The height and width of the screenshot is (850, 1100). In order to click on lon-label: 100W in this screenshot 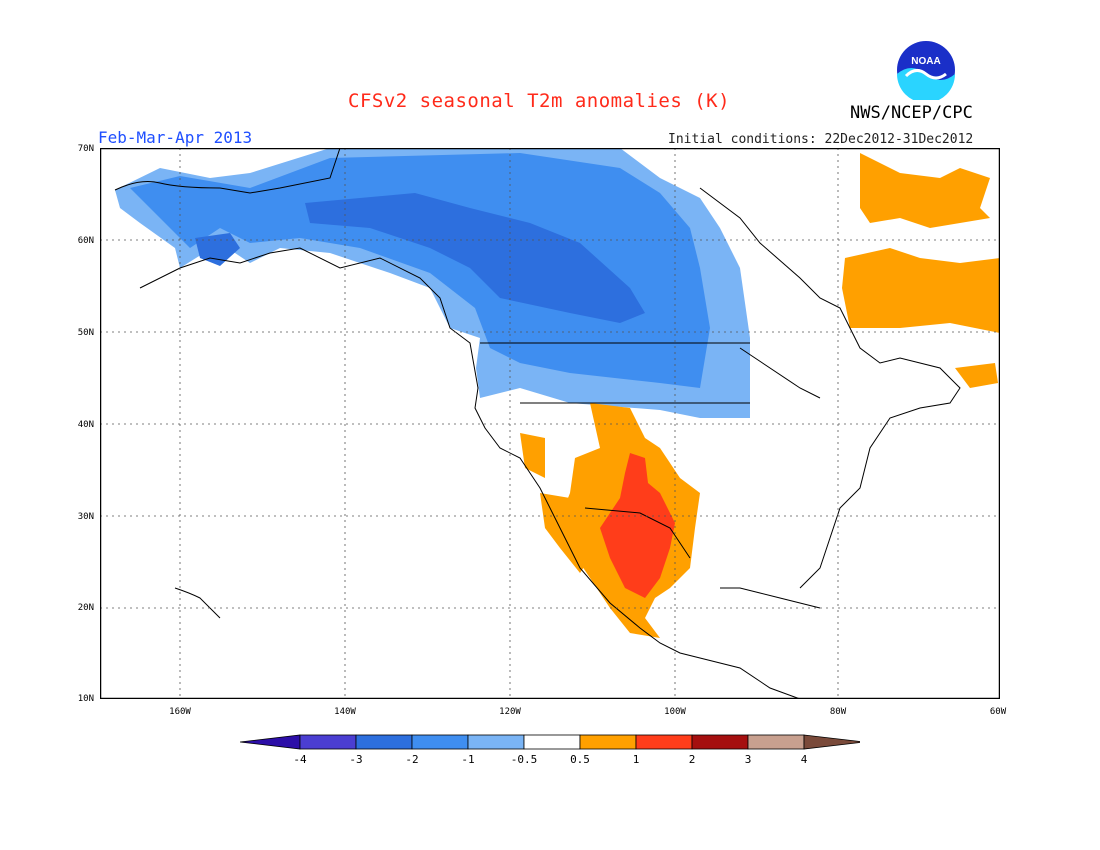, I will do `click(675, 712)`.